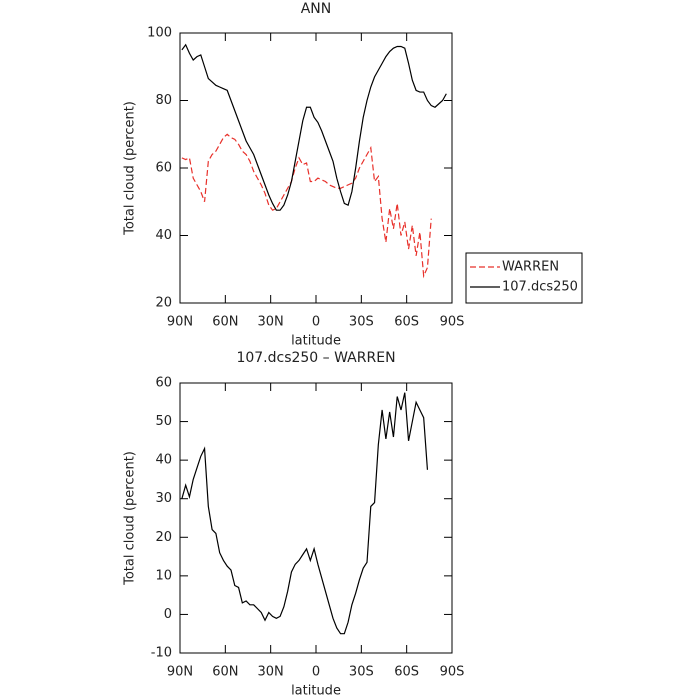  I want to click on legend-box, so click(524, 278).